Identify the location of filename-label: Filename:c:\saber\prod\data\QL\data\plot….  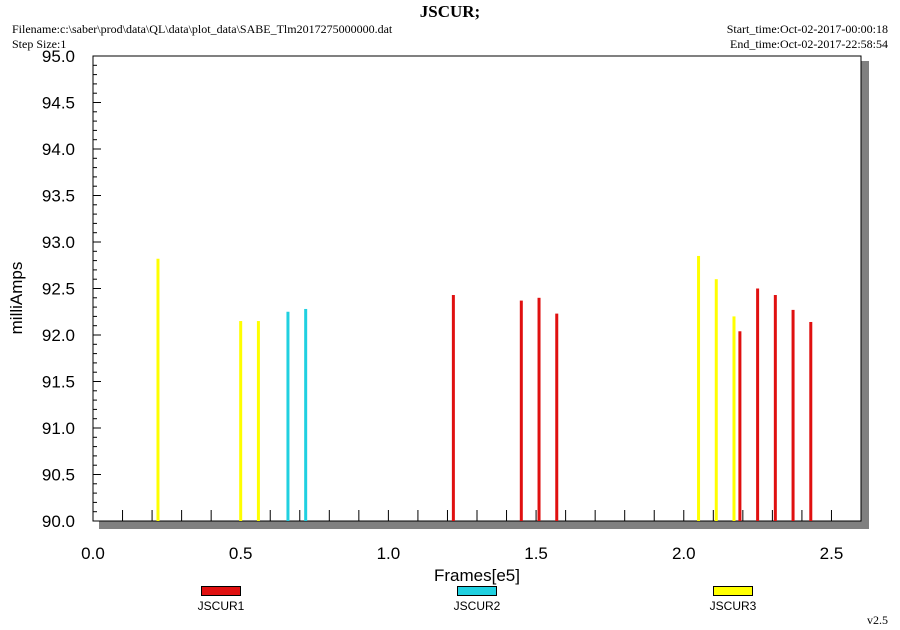
(202, 29).